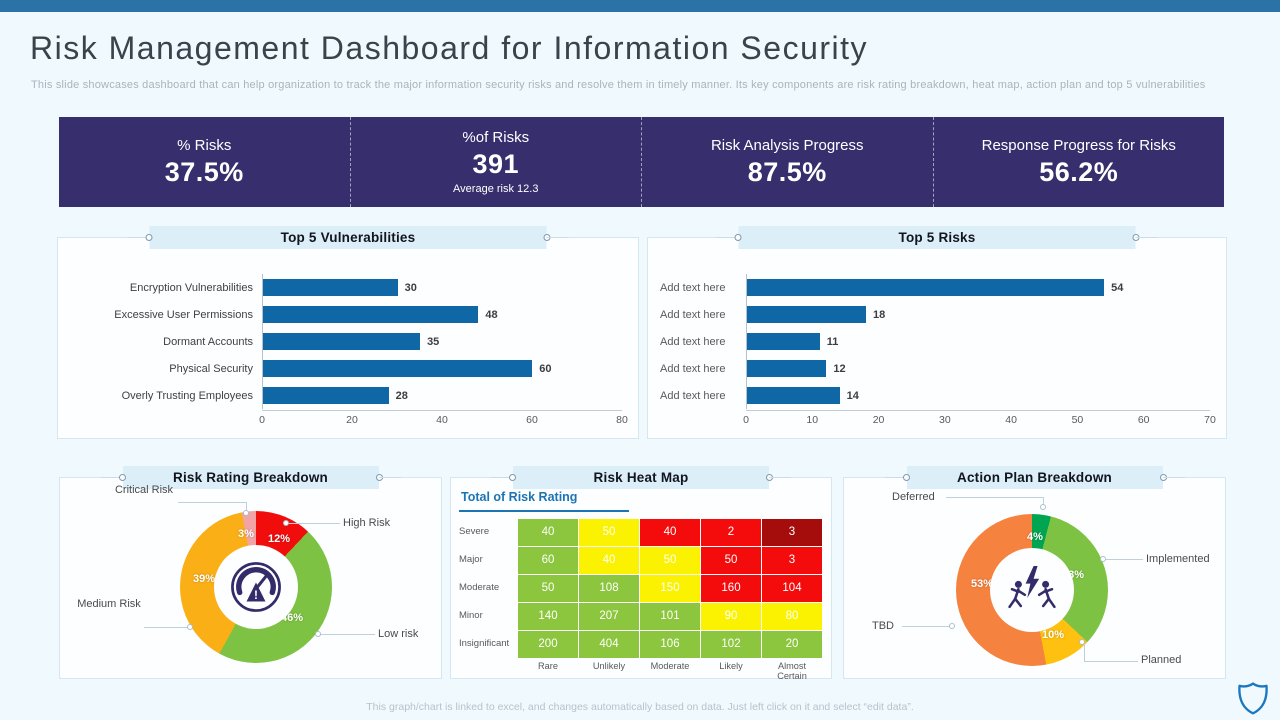 This screenshot has width=1280, height=720. Describe the element at coordinates (204, 145) in the screenshot. I see `kpi-label: % Risks` at that location.